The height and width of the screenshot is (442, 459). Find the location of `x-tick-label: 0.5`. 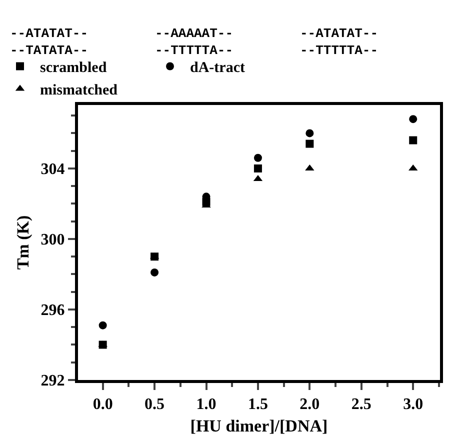

x-tick-label: 0.5 is located at coordinates (154, 405).